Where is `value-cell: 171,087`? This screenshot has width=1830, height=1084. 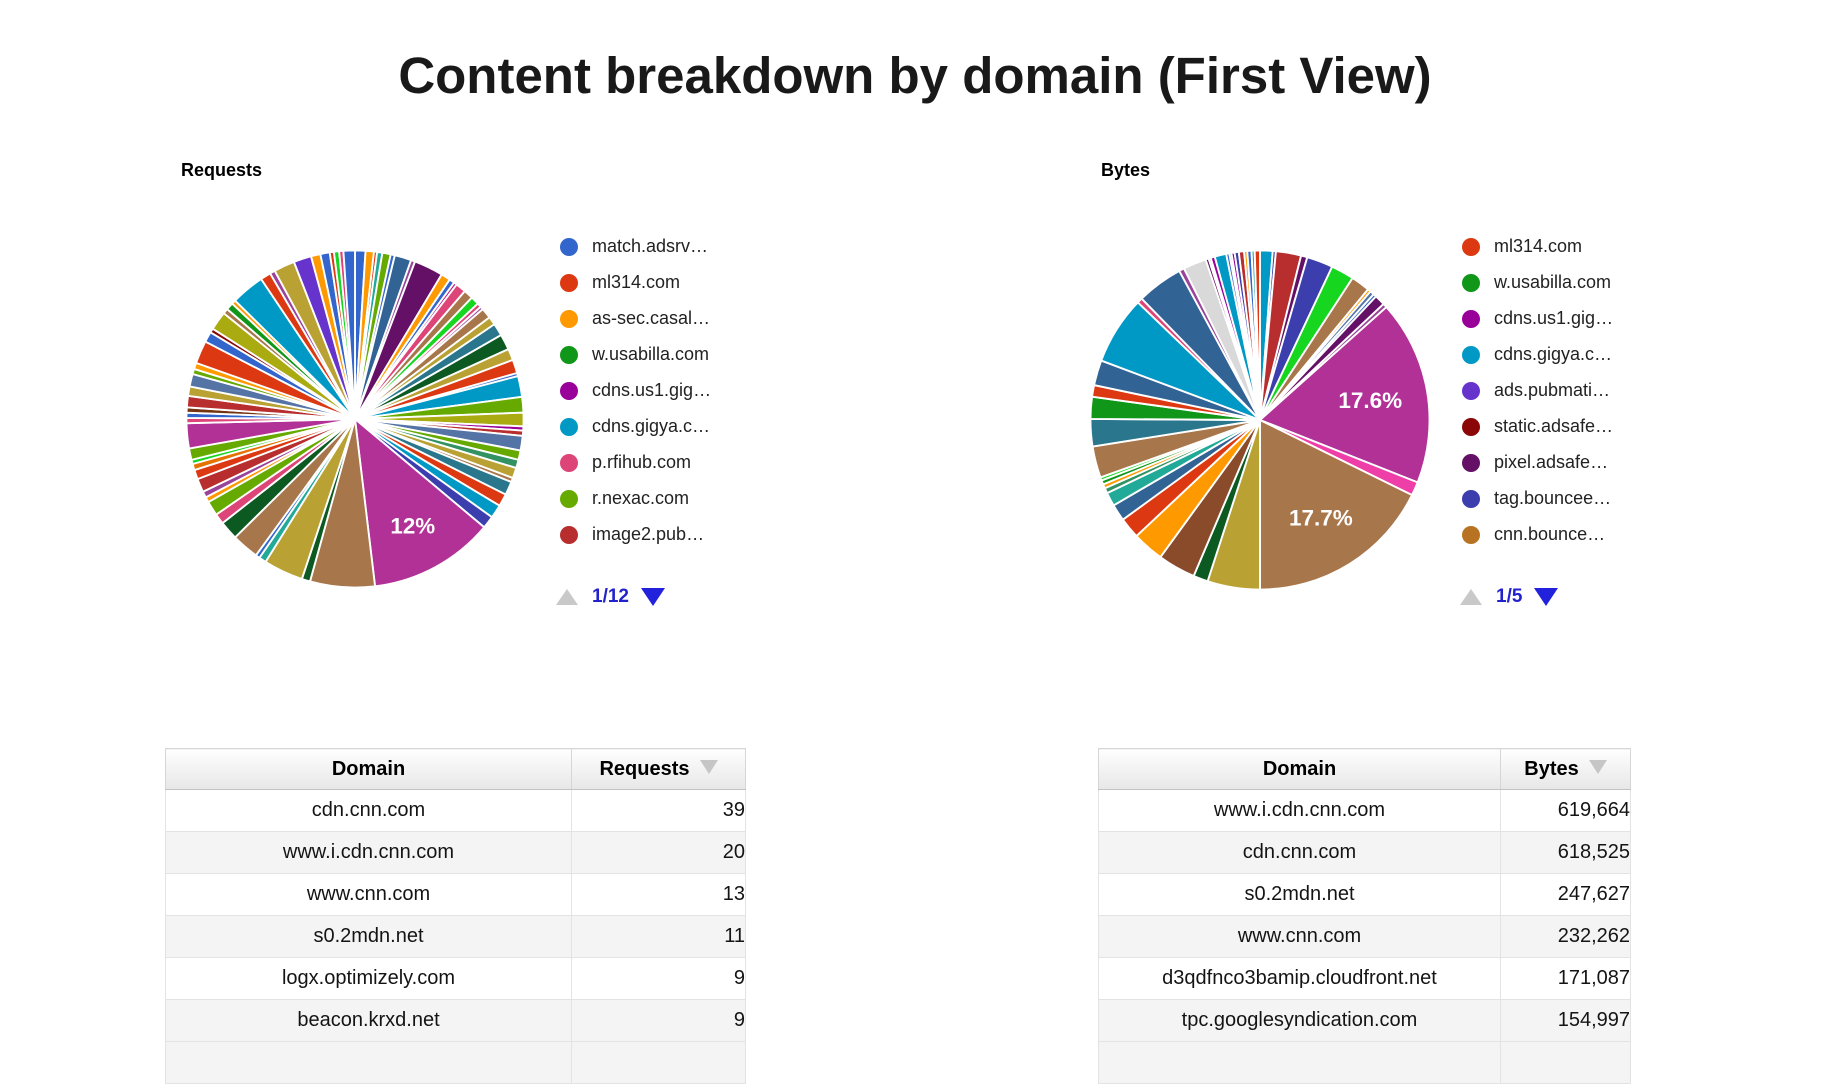
value-cell: 171,087 is located at coordinates (1565, 978).